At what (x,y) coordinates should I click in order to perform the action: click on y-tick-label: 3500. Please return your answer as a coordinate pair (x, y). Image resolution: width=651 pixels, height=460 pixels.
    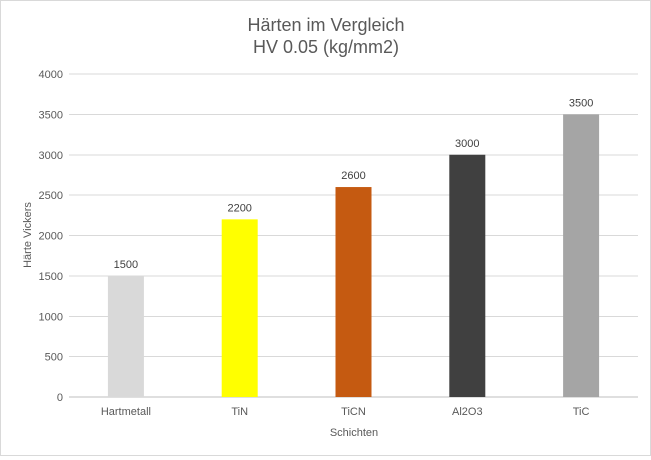
    Looking at the image, I should click on (51, 115).